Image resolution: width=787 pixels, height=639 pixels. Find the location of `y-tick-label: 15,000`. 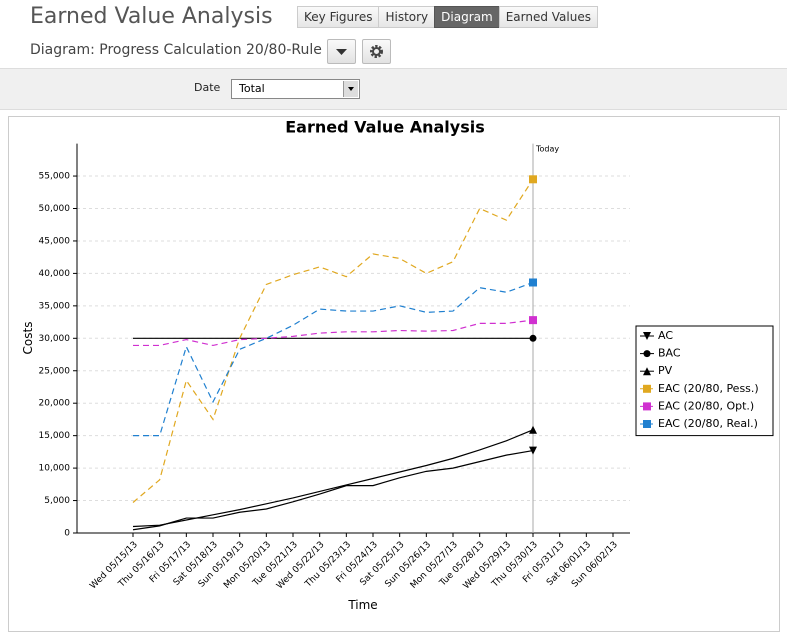

y-tick-label: 15,000 is located at coordinates (55, 436).